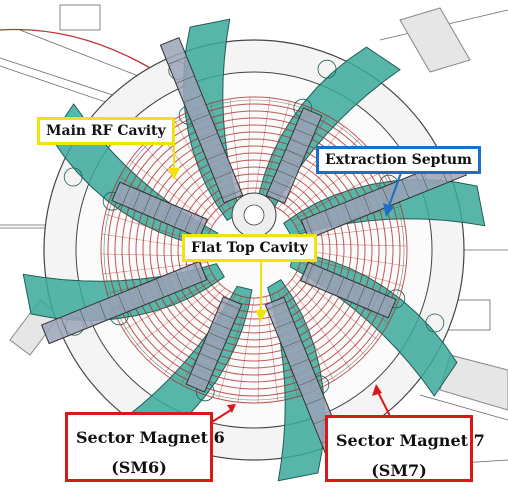 The height and width of the screenshot is (494, 508). Describe the element at coordinates (106, 131) in the screenshot. I see `main-rf-cavity-label: Main RF Cavity` at that location.